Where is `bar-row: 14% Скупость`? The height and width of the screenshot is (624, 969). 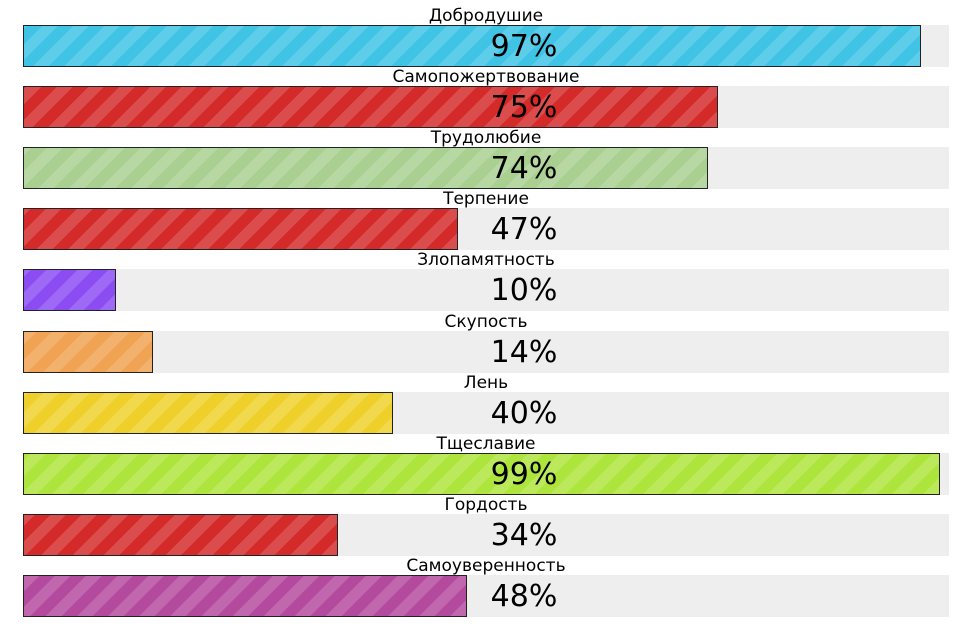 bar-row: 14% Скупость is located at coordinates (484, 339).